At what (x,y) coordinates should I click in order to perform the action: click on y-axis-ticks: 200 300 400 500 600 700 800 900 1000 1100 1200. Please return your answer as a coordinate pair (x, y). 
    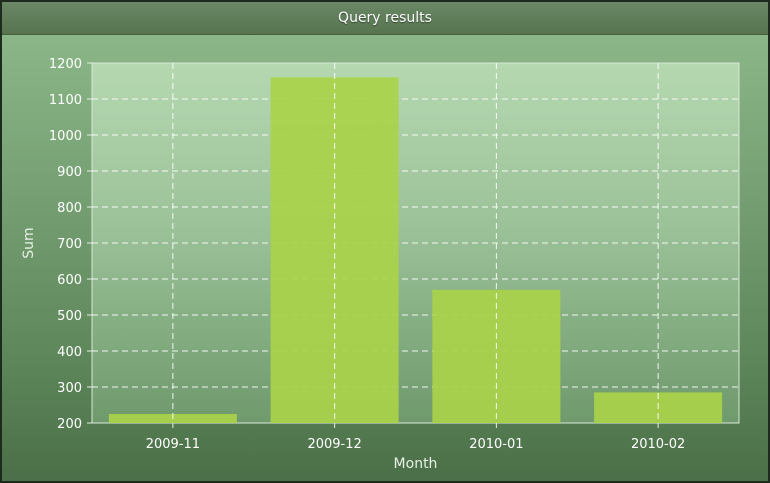
    Looking at the image, I should click on (70, 244).